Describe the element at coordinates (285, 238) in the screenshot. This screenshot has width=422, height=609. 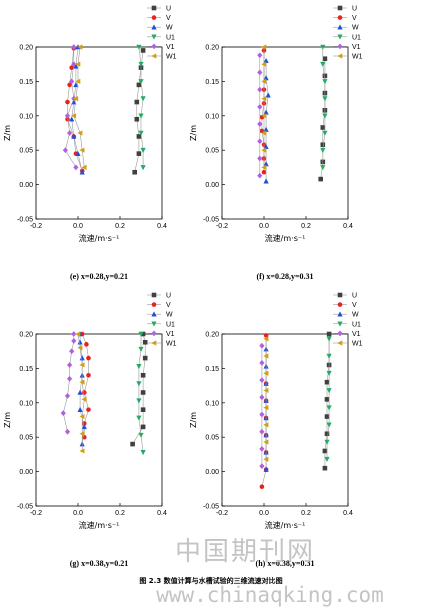
I see `x-axis-label: 流速/m·s⁻¹` at that location.